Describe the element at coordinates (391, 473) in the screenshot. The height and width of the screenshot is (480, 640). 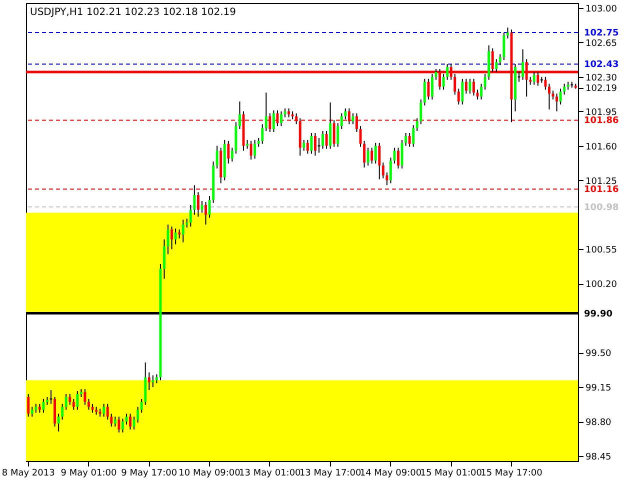
I see `x-tick-label: 14 May 09:00` at that location.